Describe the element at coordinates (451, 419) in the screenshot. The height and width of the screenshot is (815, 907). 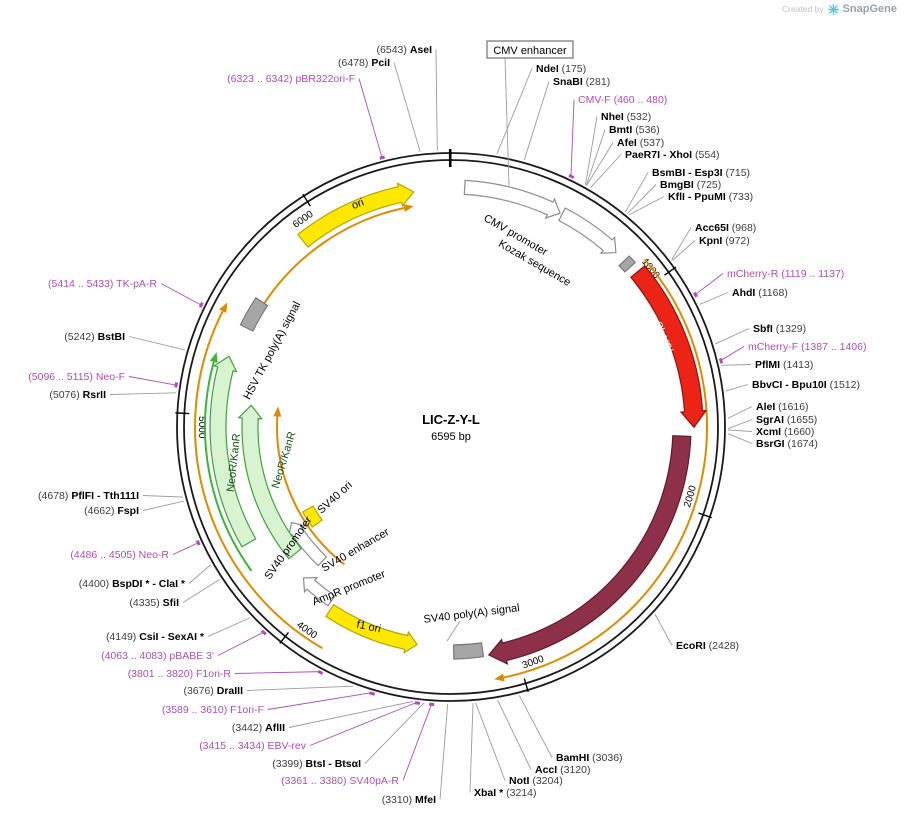
I see `plasmid-name: LIC-Z-Y-L` at that location.